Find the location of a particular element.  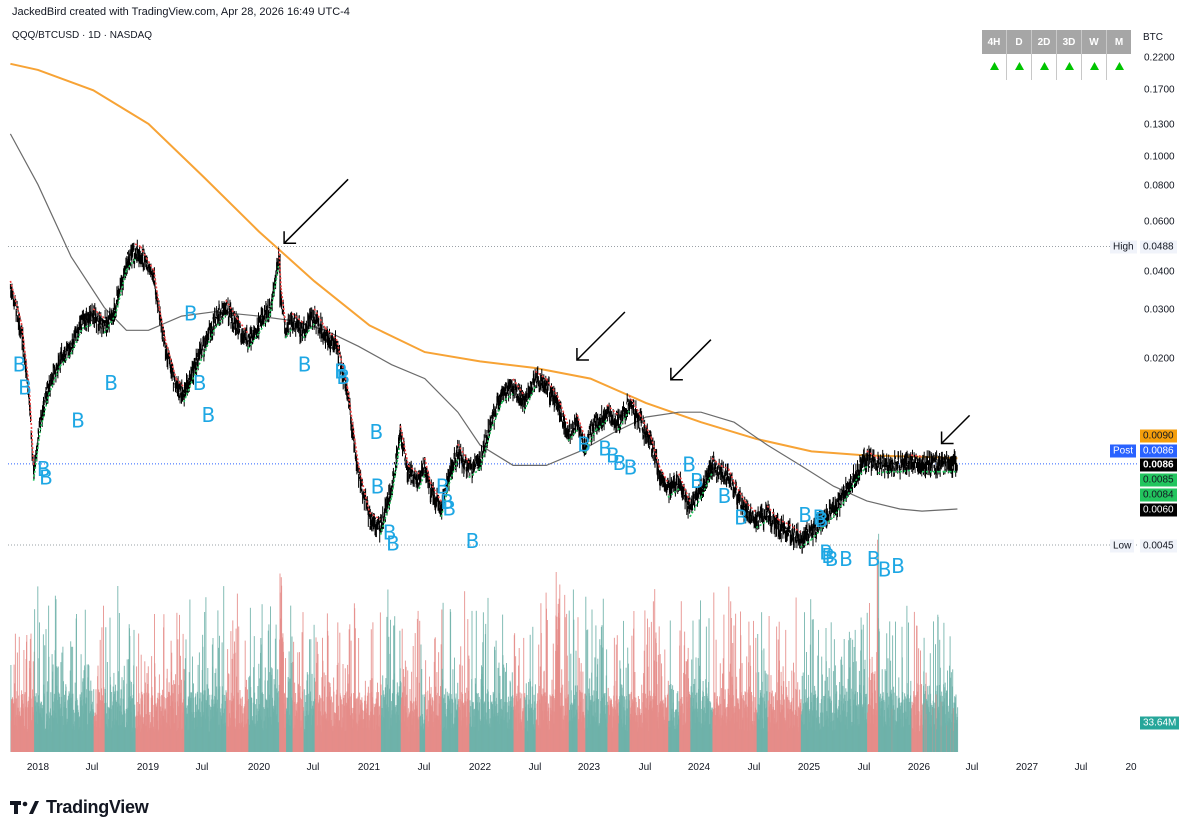

panel-divider is located at coordinates (1081, 55).